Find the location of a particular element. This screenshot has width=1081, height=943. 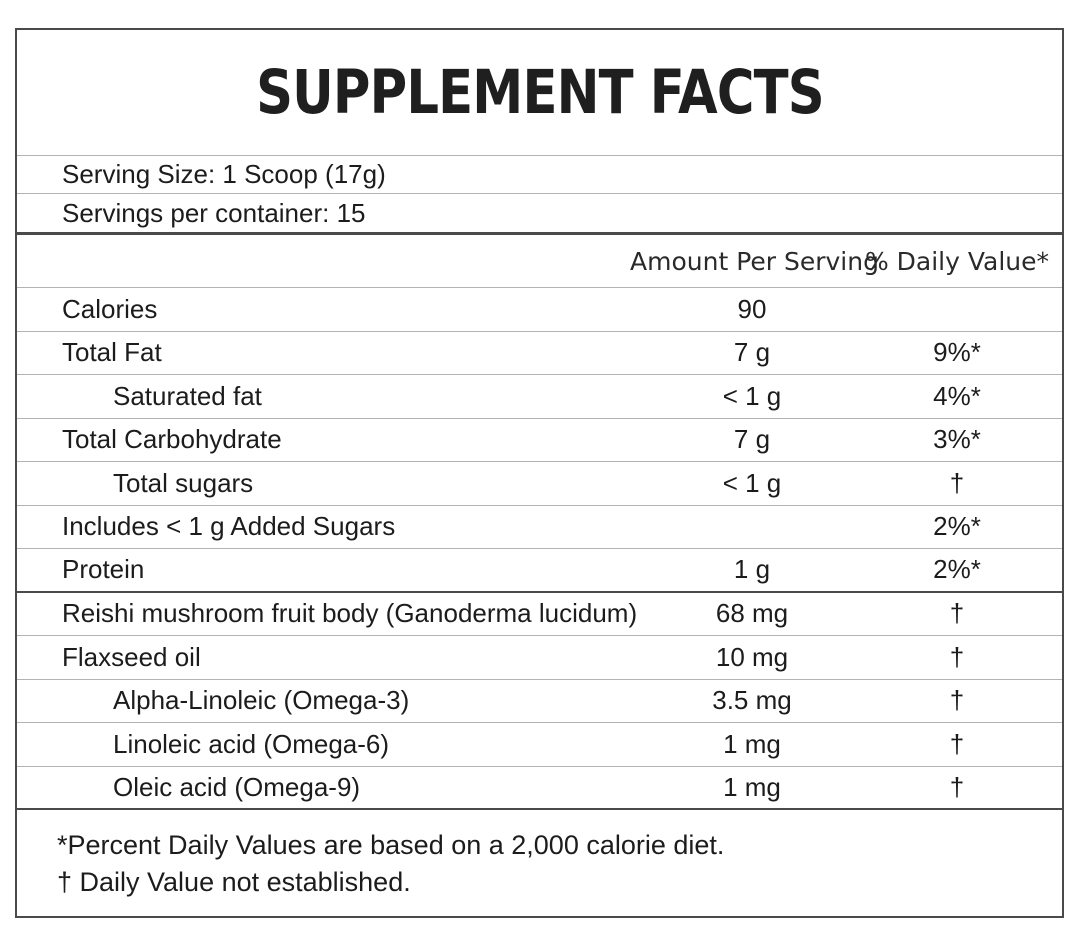

table-row: Calories 90 is located at coordinates (539, 310).